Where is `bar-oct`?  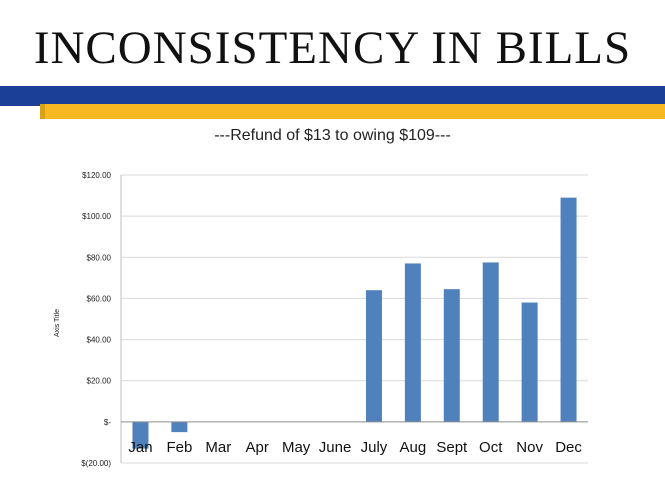
bar-oct is located at coordinates (490, 342).